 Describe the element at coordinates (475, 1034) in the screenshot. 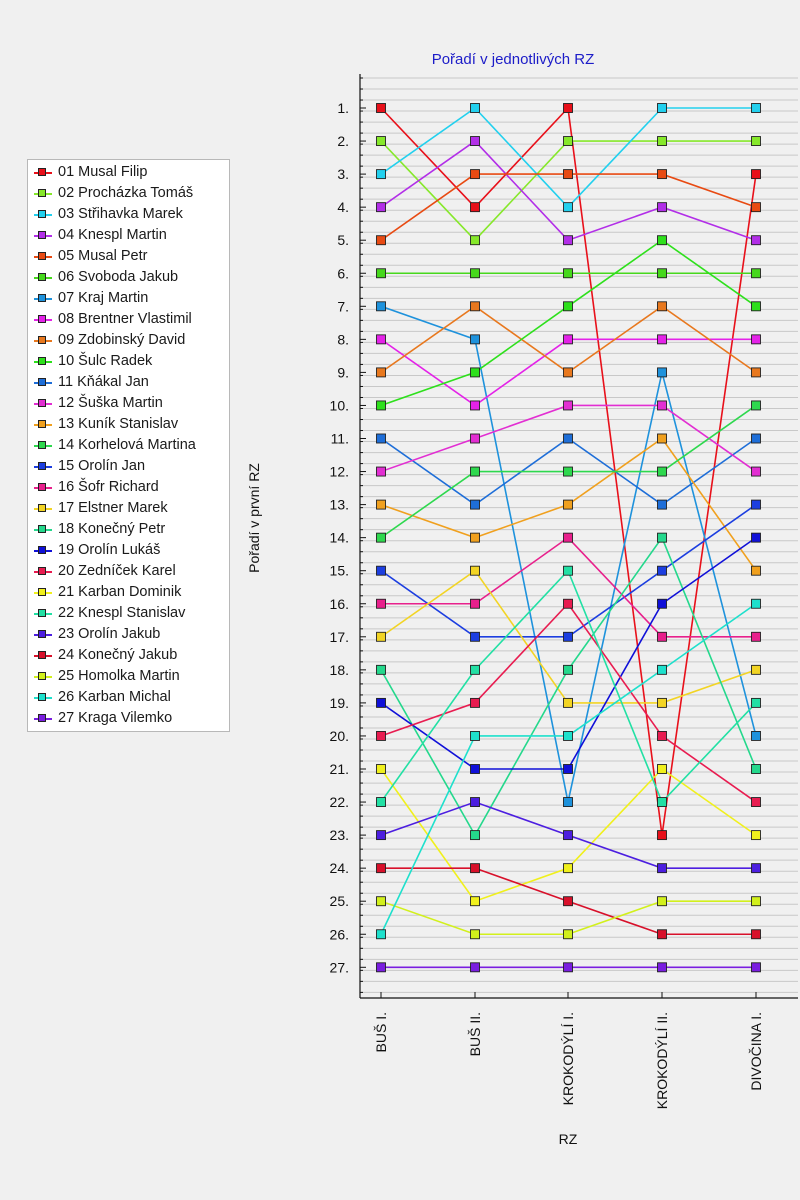

I see `x-tick-label: BUŠ II.` at that location.